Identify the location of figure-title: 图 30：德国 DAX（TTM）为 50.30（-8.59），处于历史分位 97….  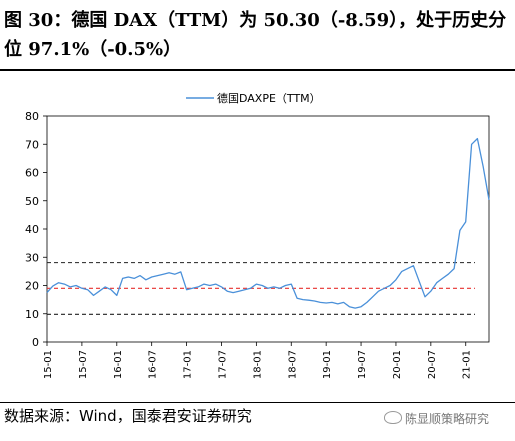
(255, 35).